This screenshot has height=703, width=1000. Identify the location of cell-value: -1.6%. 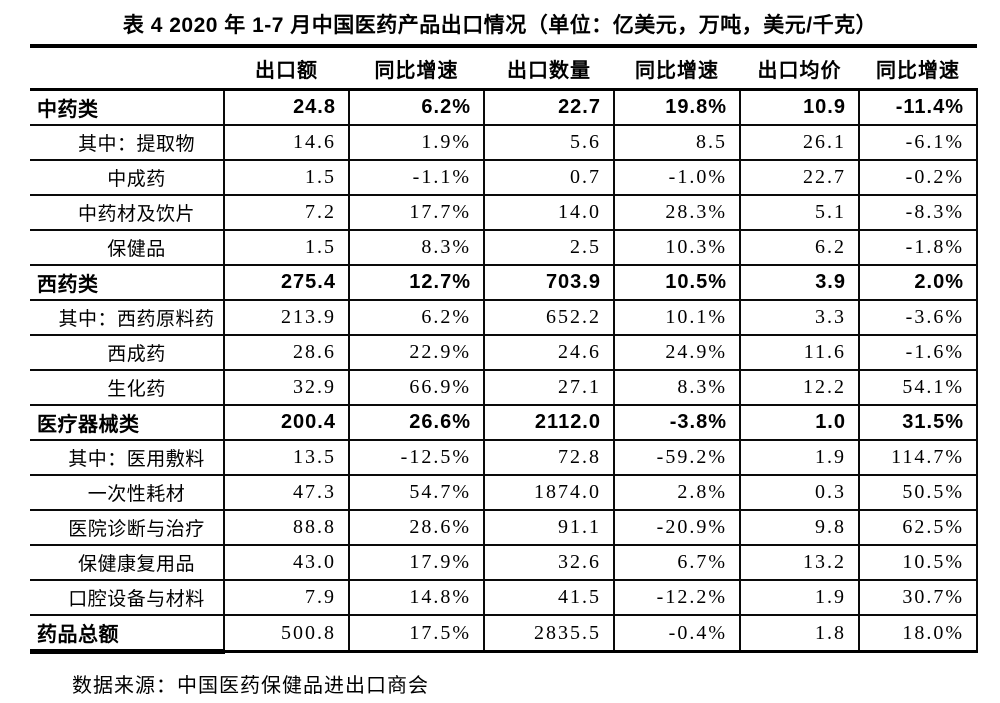
(918, 352).